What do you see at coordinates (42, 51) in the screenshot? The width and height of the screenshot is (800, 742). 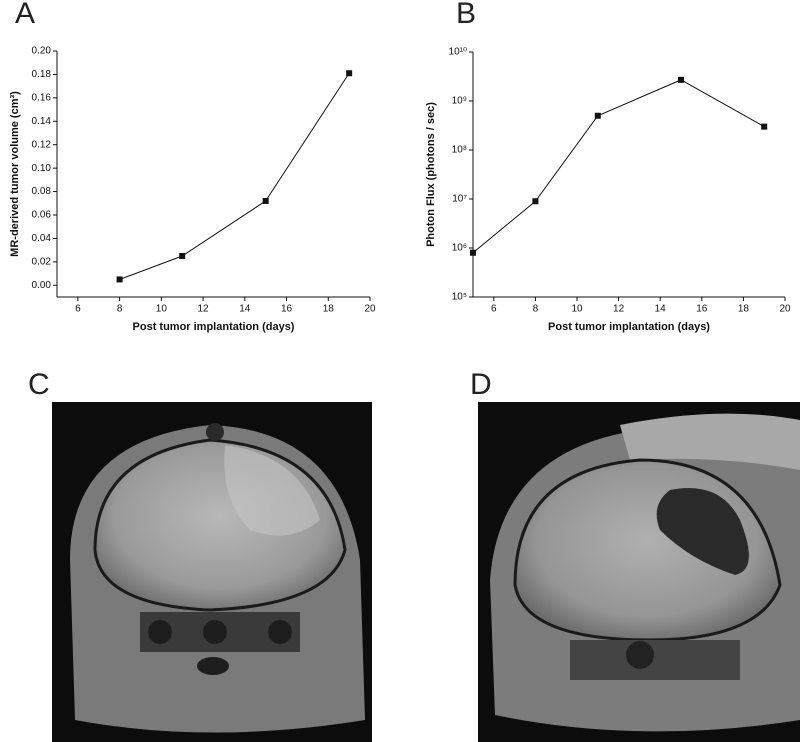 I see `y-tick-label: 0.20` at bounding box center [42, 51].